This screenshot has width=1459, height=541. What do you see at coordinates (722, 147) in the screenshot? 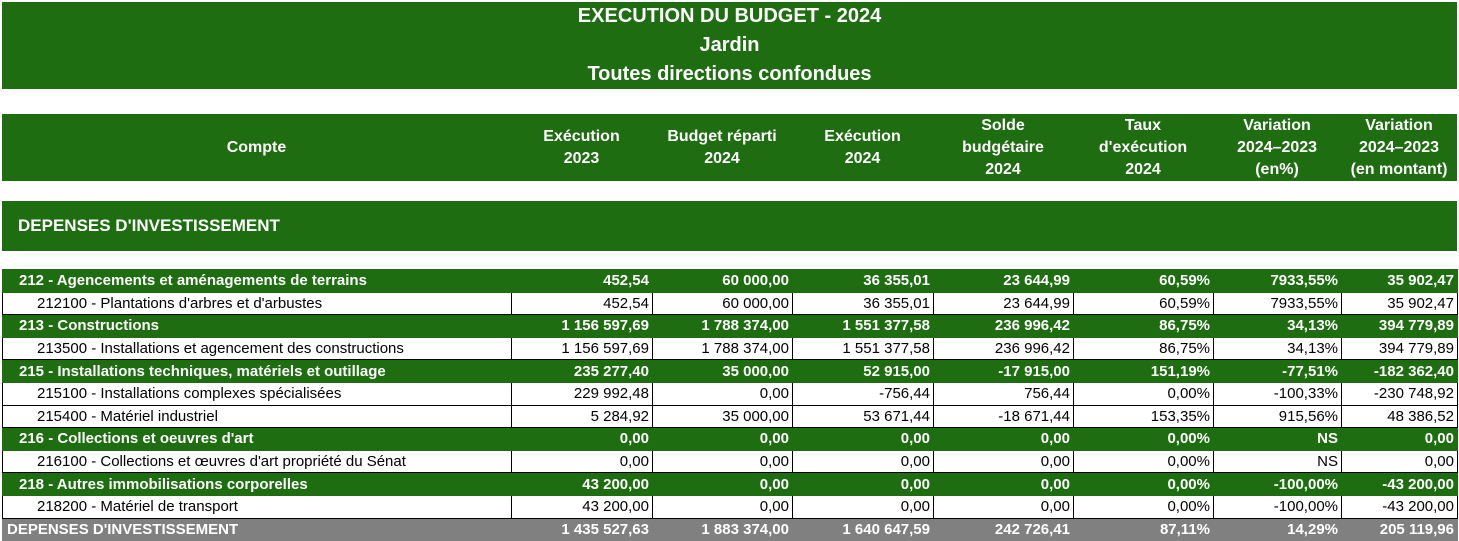
I see `column-header-2: Budget réparti 2024` at bounding box center [722, 147].